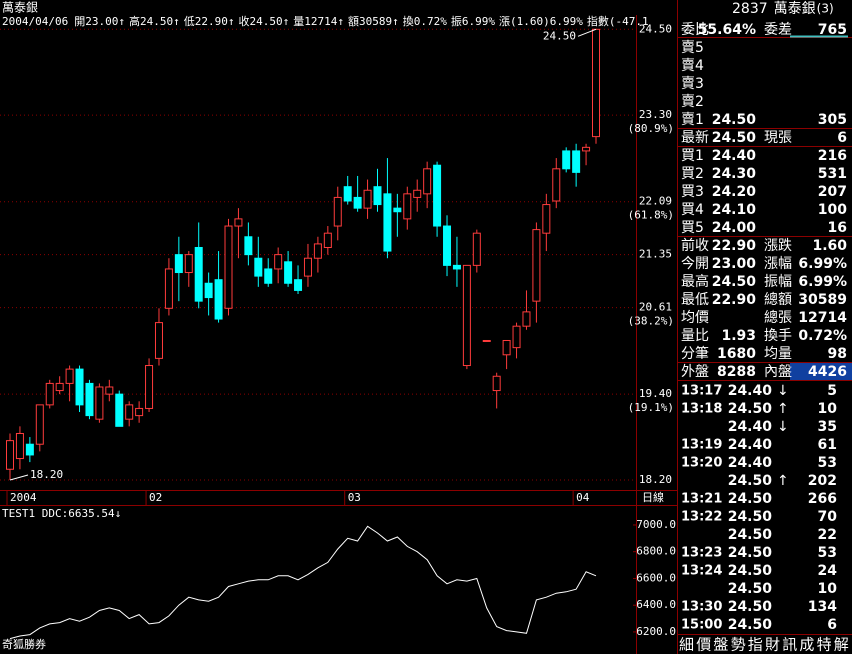 The width and height of the screenshot is (852, 654). Describe the element at coordinates (789, 645) in the screenshot. I see `tab: 訊` at that location.